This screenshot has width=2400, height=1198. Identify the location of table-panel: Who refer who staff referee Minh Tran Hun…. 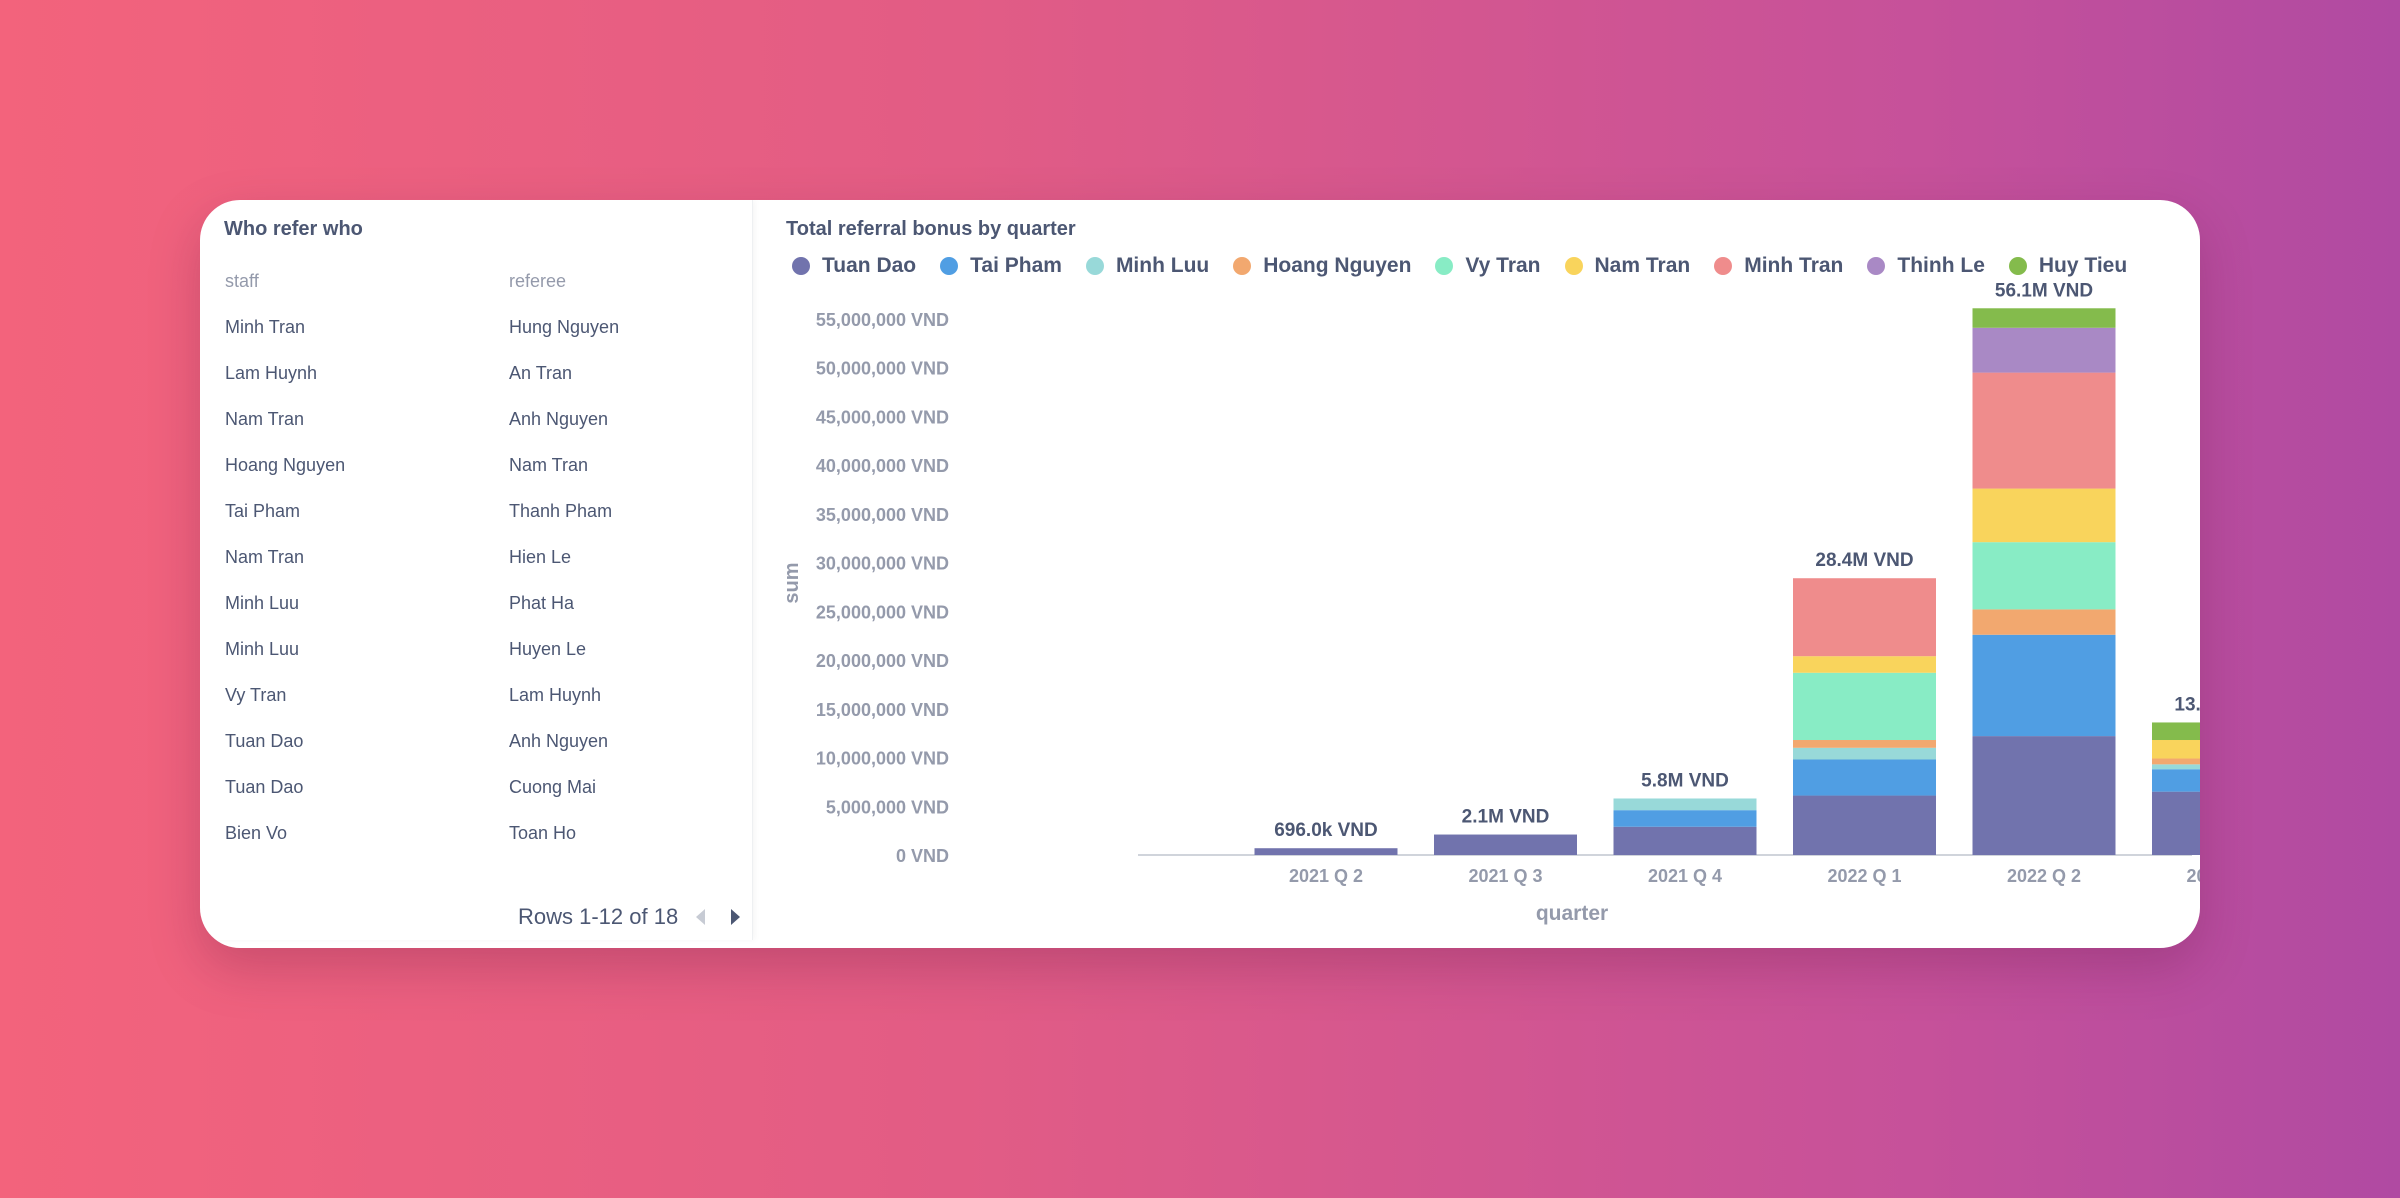
(476, 570).